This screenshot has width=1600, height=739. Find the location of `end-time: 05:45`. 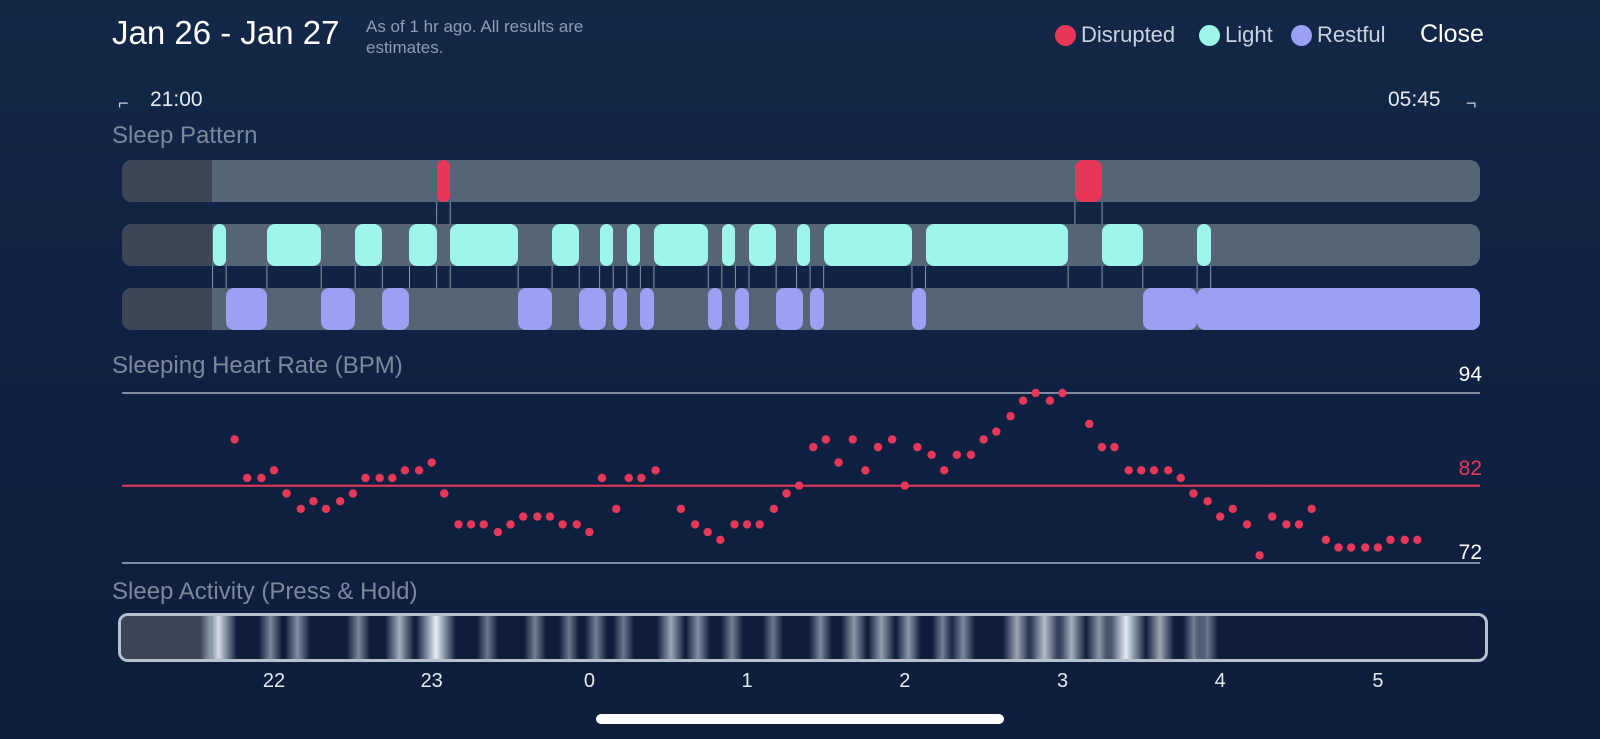

end-time: 05:45 is located at coordinates (1414, 99).